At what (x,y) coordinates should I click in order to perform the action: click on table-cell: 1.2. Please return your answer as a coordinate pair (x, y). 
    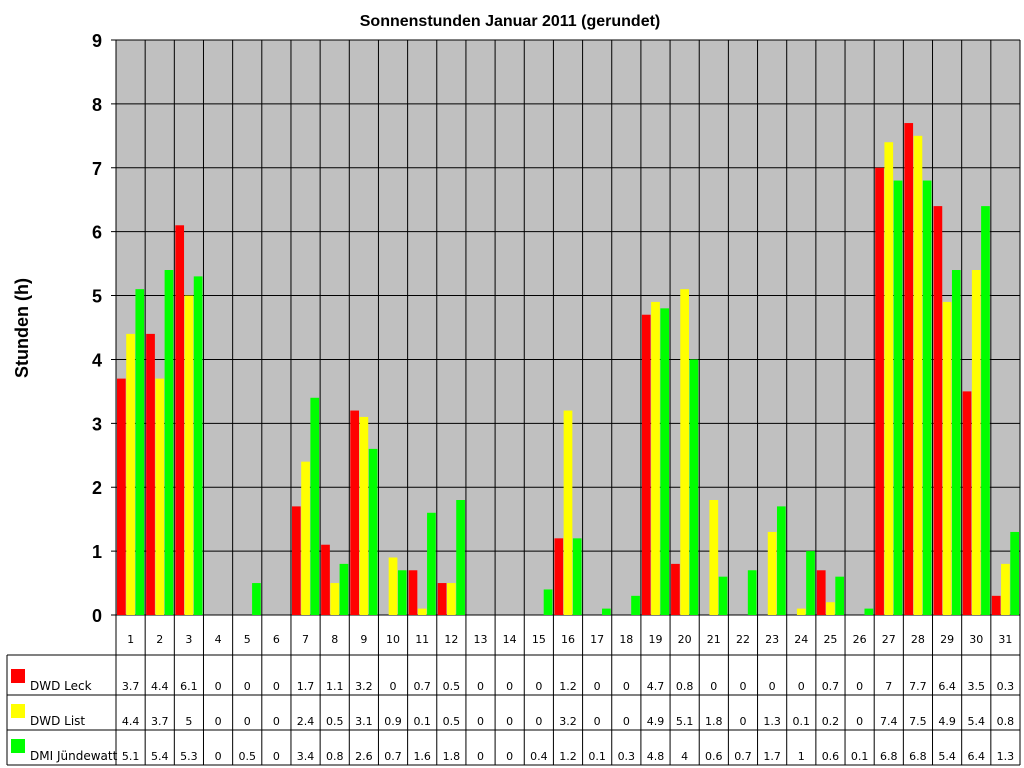
    Looking at the image, I should click on (568, 756).